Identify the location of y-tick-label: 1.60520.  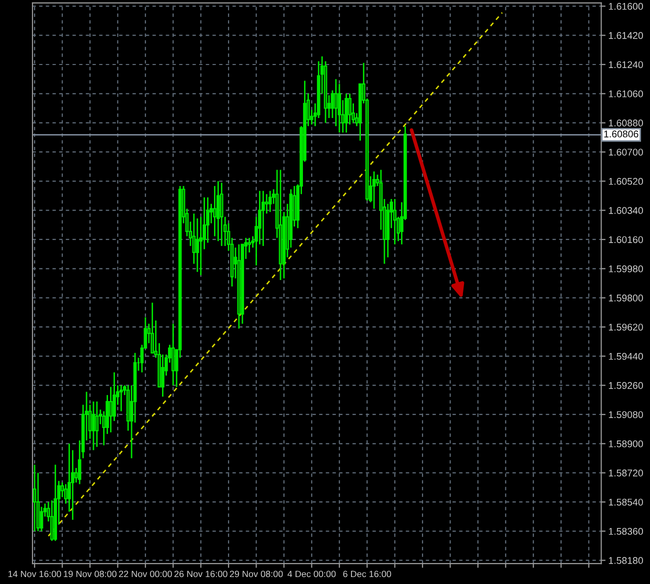
(625, 181).